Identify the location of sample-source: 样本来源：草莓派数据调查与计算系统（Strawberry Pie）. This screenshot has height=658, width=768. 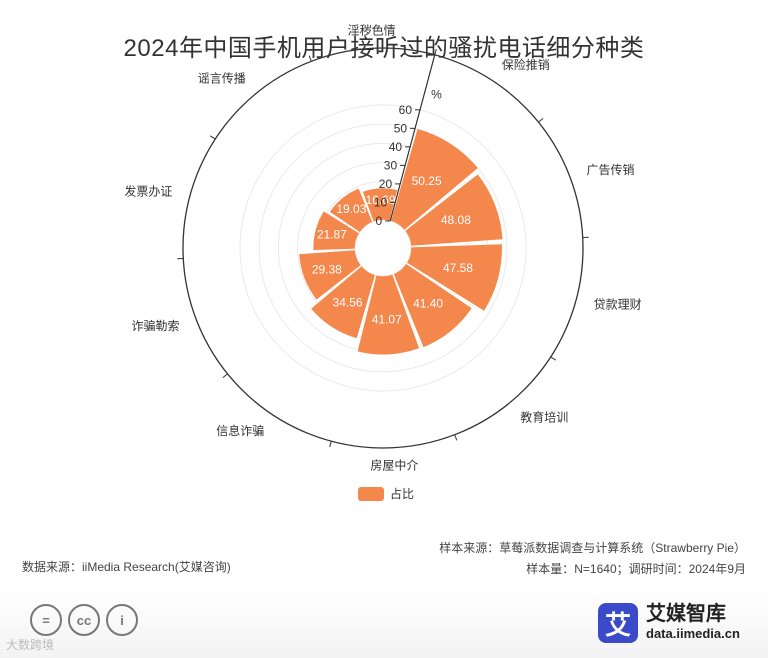
(592, 548).